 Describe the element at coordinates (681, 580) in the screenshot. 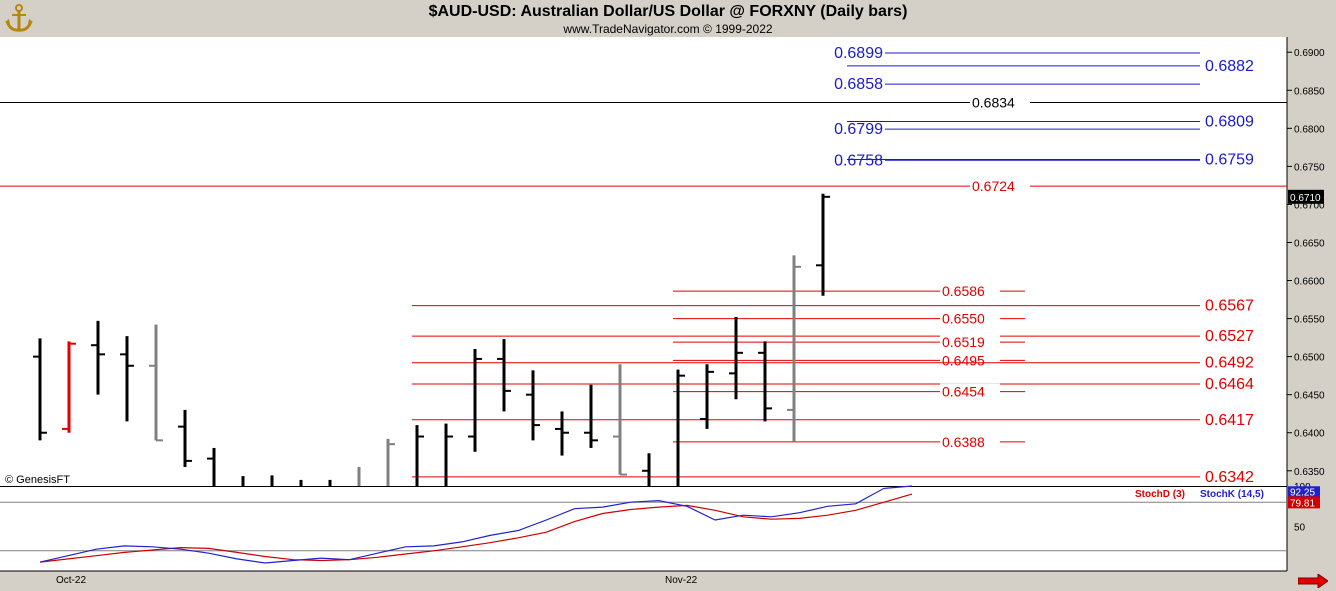

I see `x-tick-nov-22: Nov-22` at that location.